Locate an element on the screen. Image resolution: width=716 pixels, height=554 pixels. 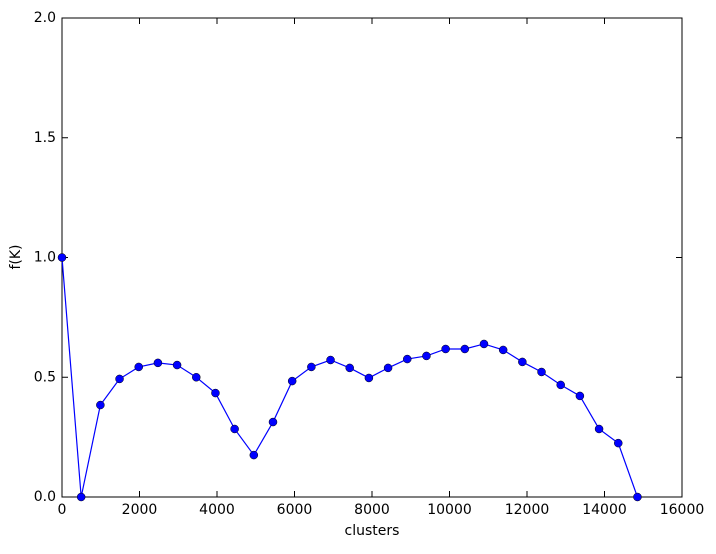
y-tick-label: 1.0 is located at coordinates (45, 258).